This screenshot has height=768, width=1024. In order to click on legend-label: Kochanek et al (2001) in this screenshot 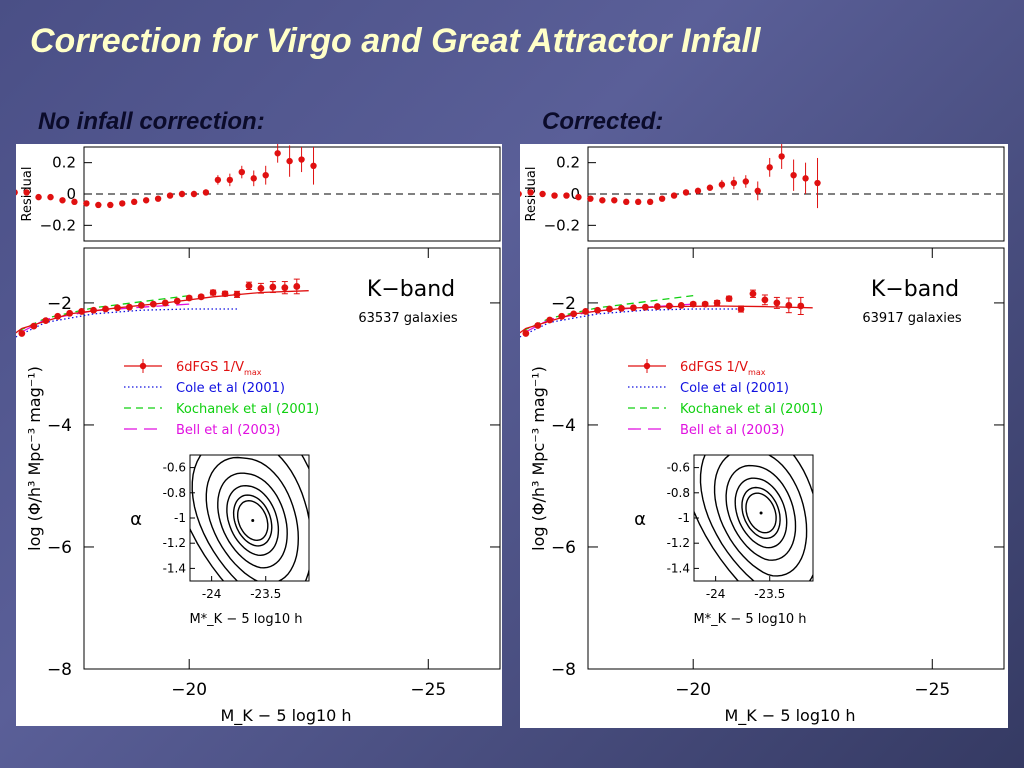, I will do `click(751, 409)`.